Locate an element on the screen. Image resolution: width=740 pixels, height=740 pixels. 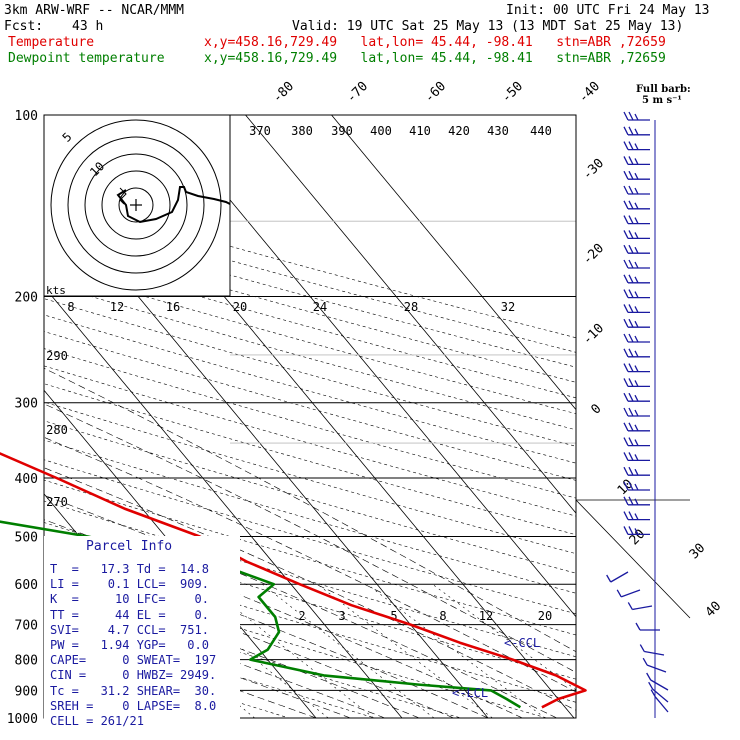
isotherm-label: -70 is located at coordinates (357, 92).